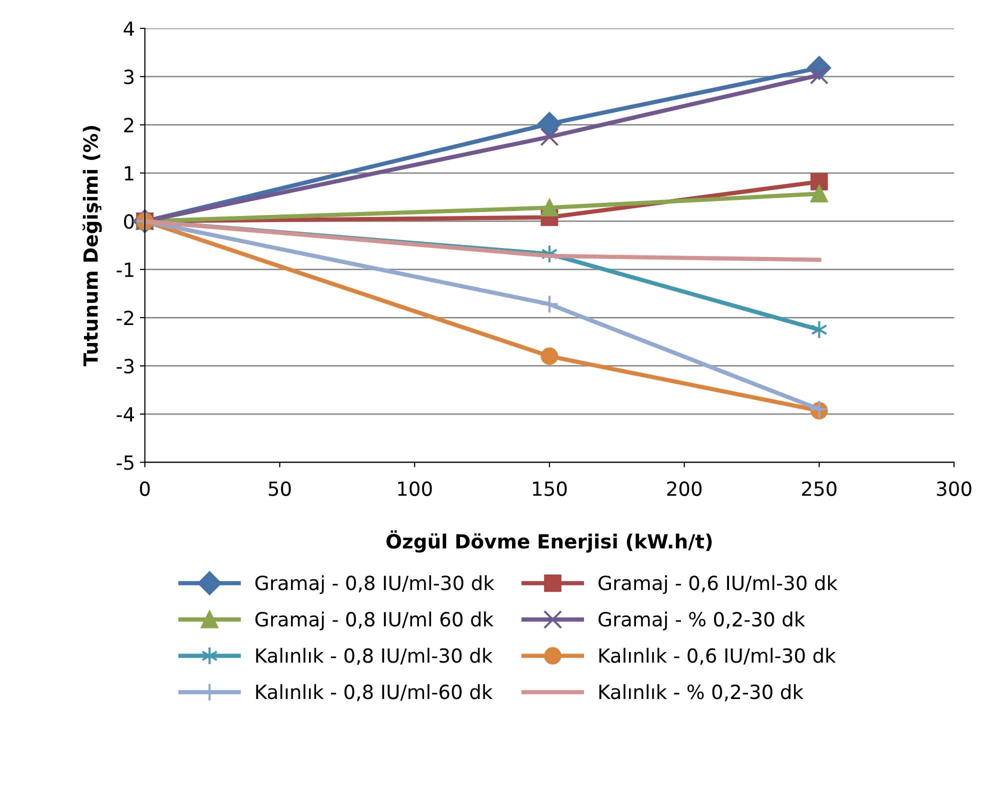  Describe the element at coordinates (129, 29) in the screenshot. I see `y-tick-label: 4` at that location.